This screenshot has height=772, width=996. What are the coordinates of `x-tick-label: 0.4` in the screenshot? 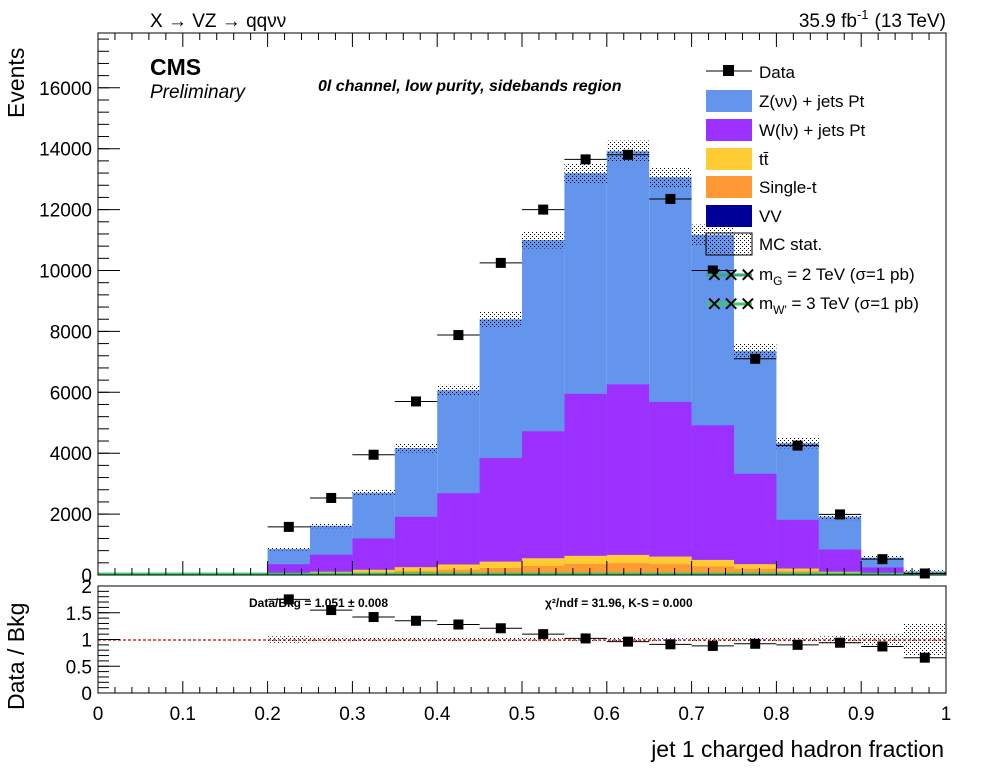 It's located at (437, 714).